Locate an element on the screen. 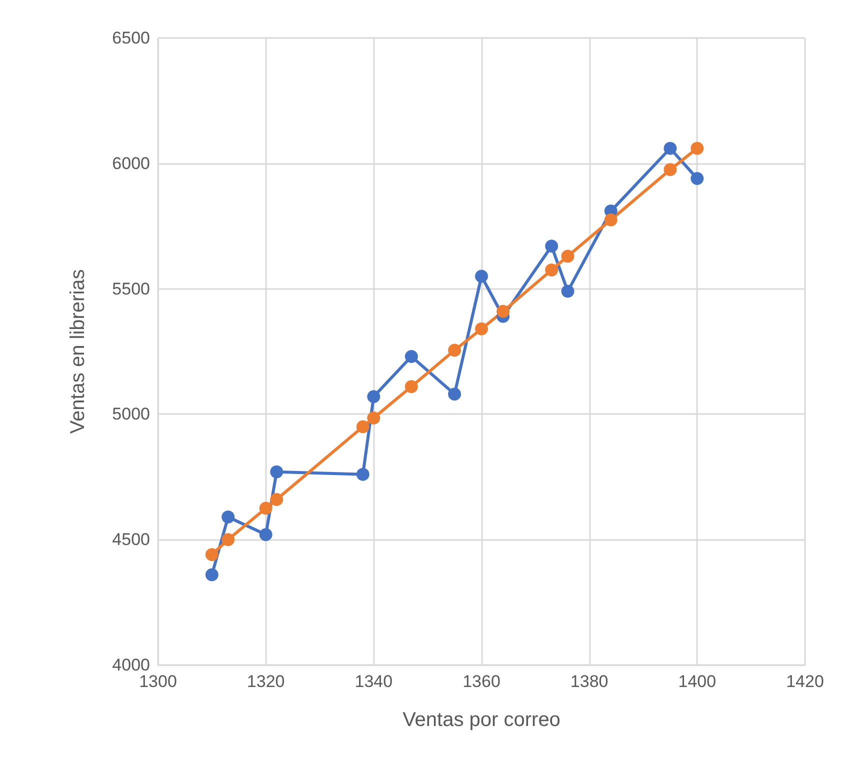  y-tick-label: 4000 is located at coordinates (131, 665).